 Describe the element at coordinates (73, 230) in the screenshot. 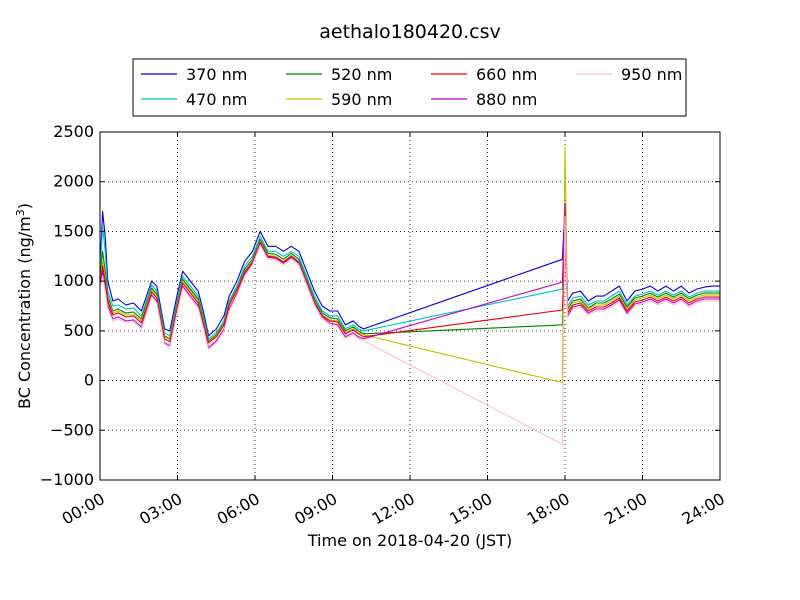

I see `y-tick-label: 1500` at that location.